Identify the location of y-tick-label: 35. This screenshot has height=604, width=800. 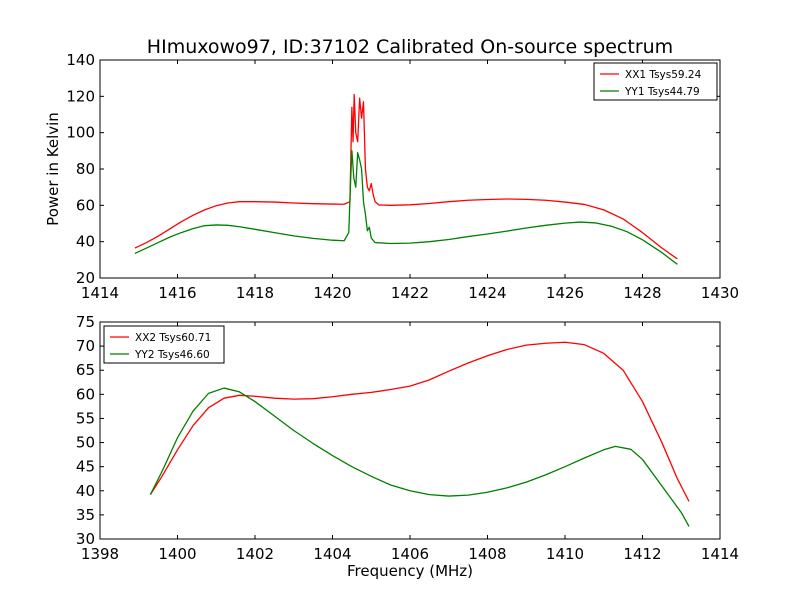
(85, 515).